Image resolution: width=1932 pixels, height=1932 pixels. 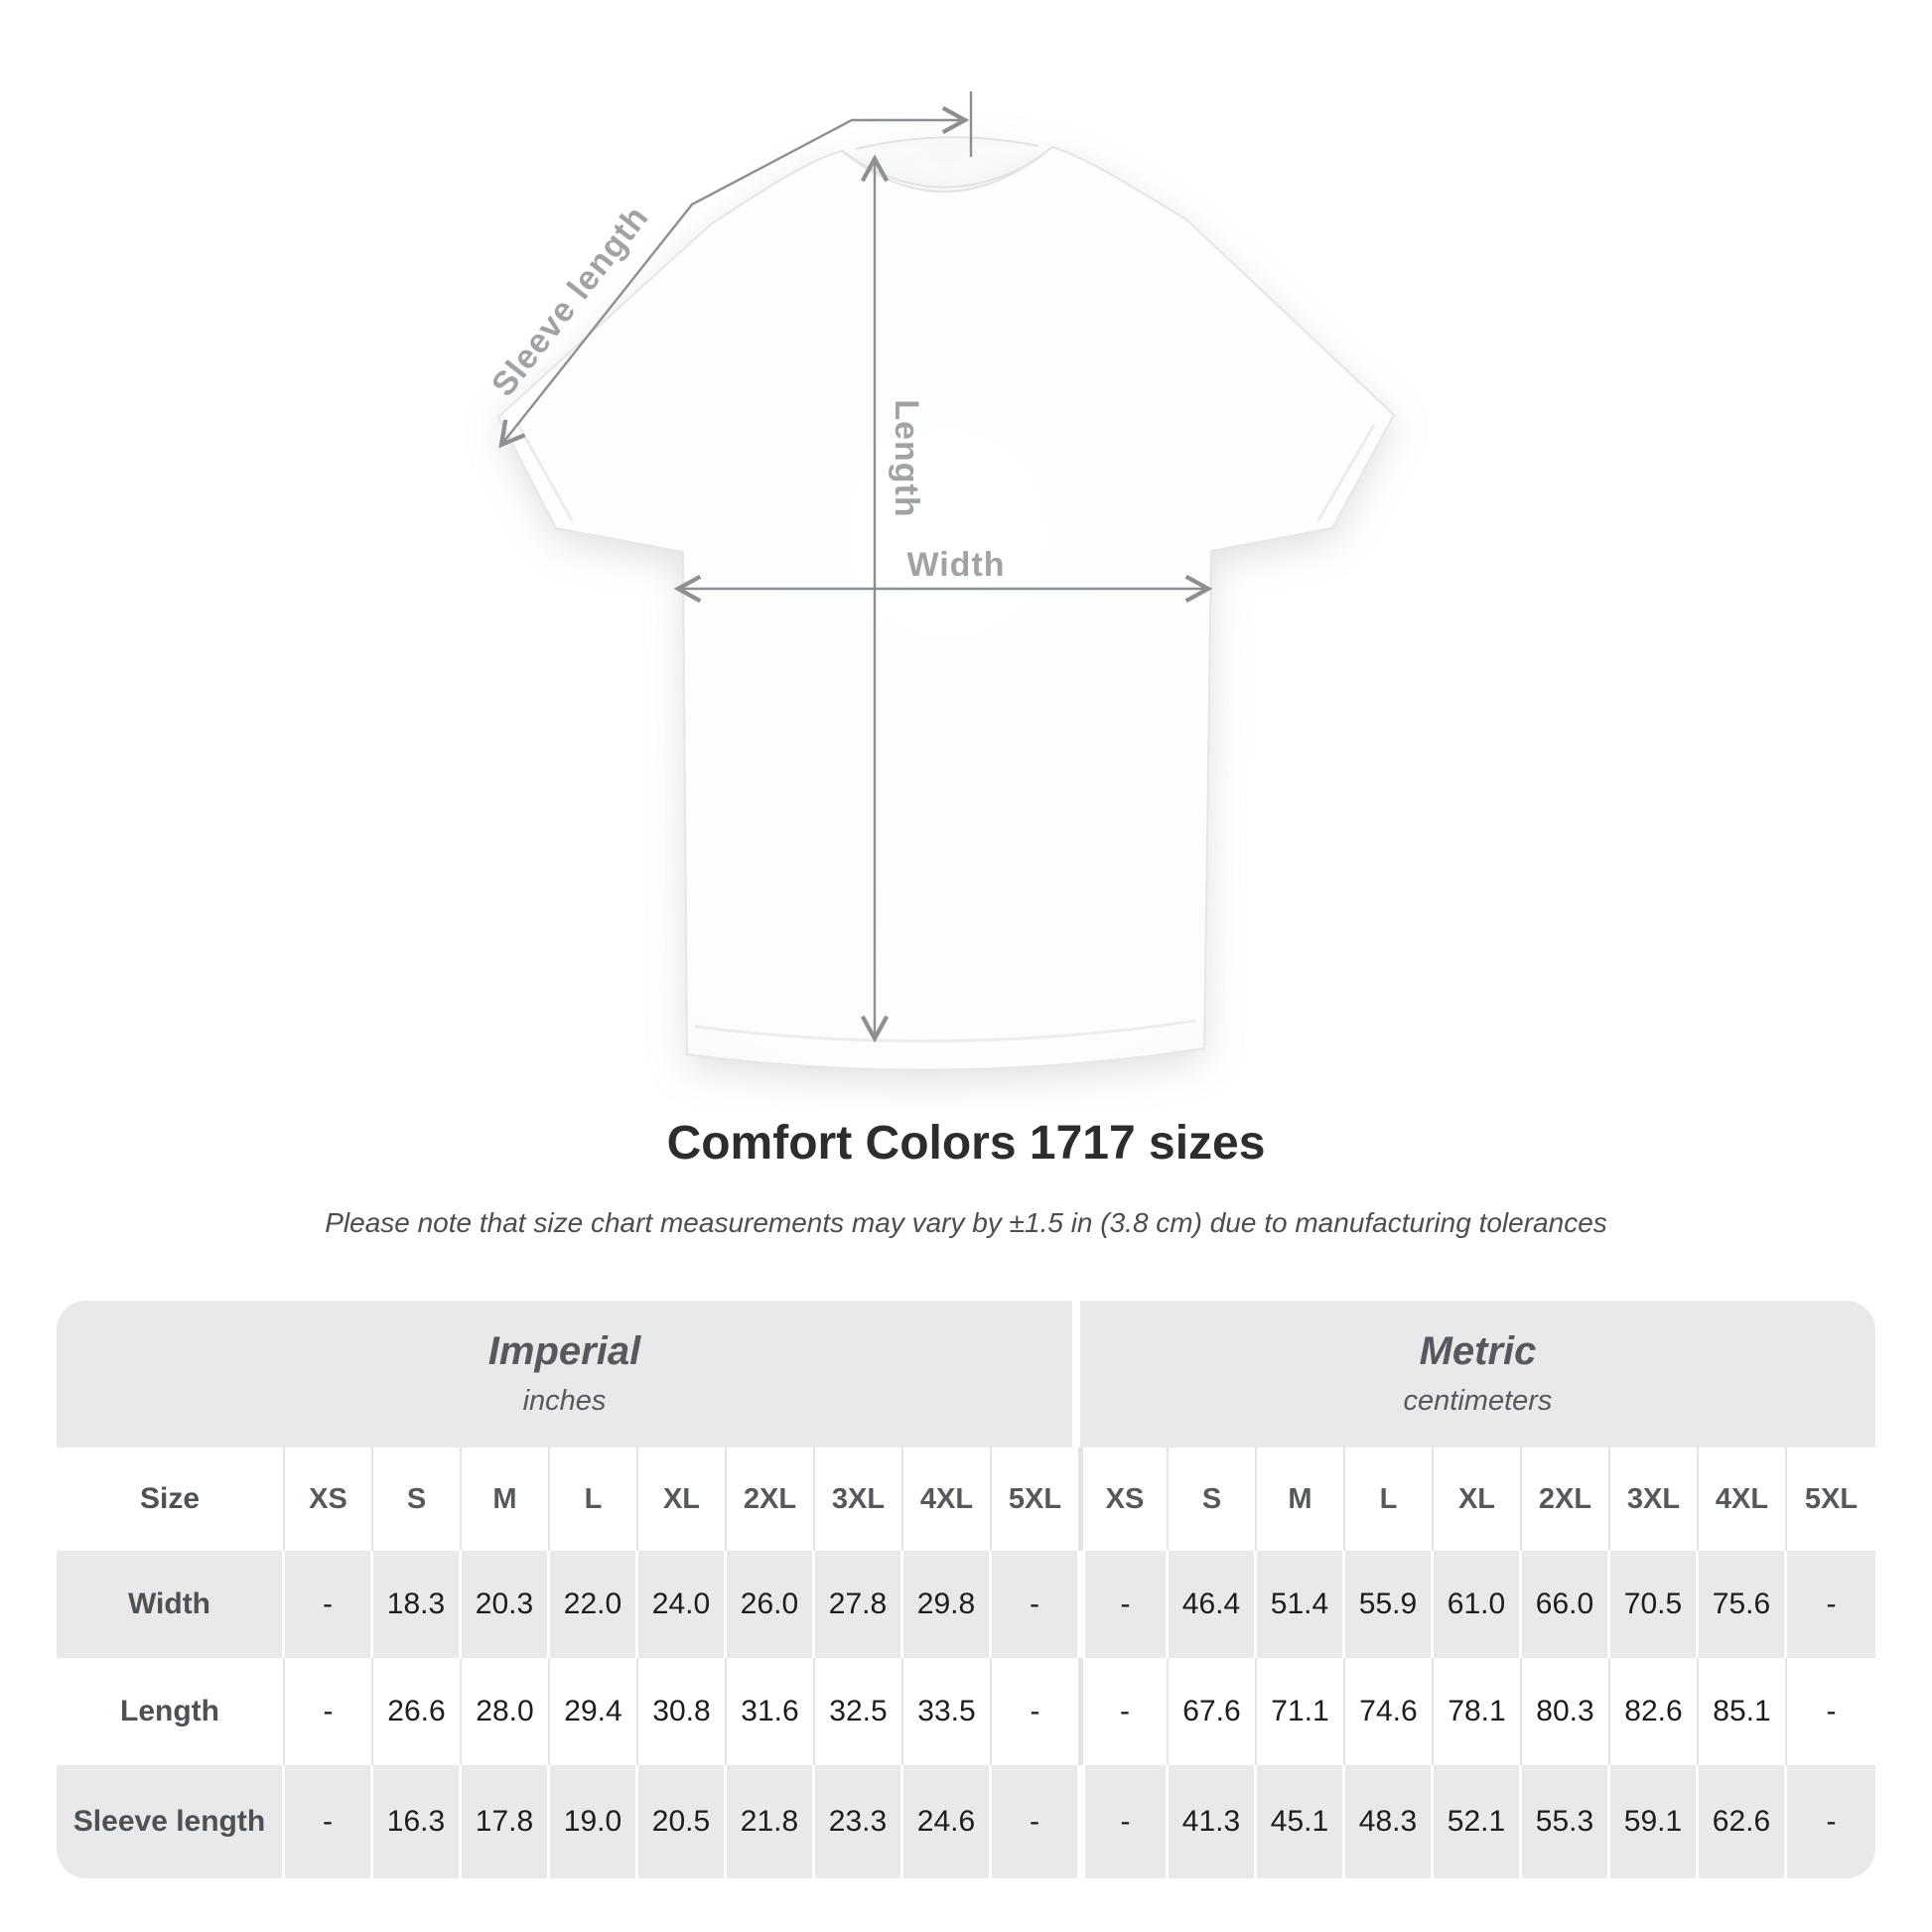 I want to click on value-cell: 29.4, so click(x=594, y=1711).